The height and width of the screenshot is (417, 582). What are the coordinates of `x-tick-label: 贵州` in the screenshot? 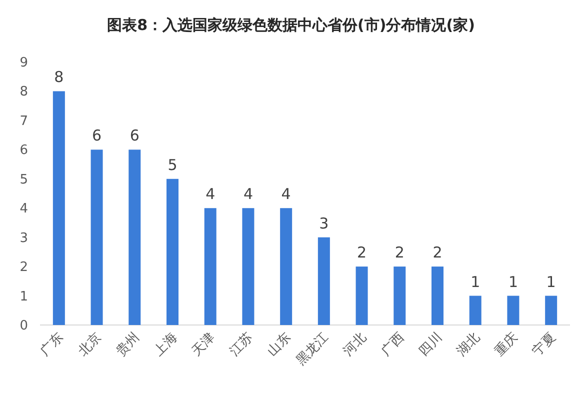 It's located at (127, 345).